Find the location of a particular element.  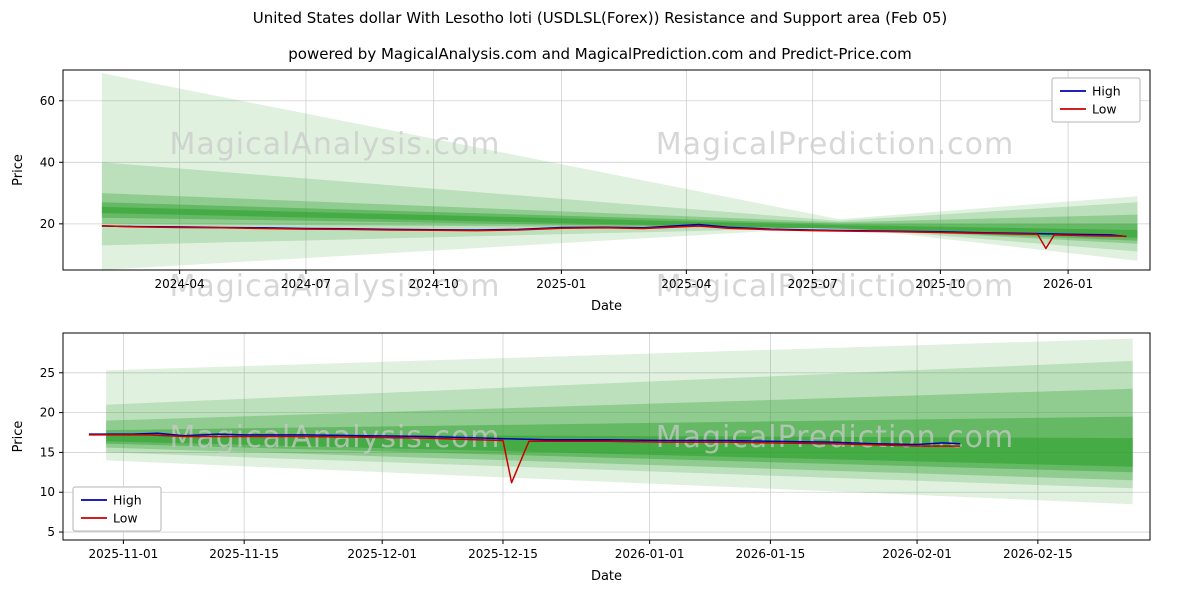

x-tick-label: 2025-07 is located at coordinates (813, 284).